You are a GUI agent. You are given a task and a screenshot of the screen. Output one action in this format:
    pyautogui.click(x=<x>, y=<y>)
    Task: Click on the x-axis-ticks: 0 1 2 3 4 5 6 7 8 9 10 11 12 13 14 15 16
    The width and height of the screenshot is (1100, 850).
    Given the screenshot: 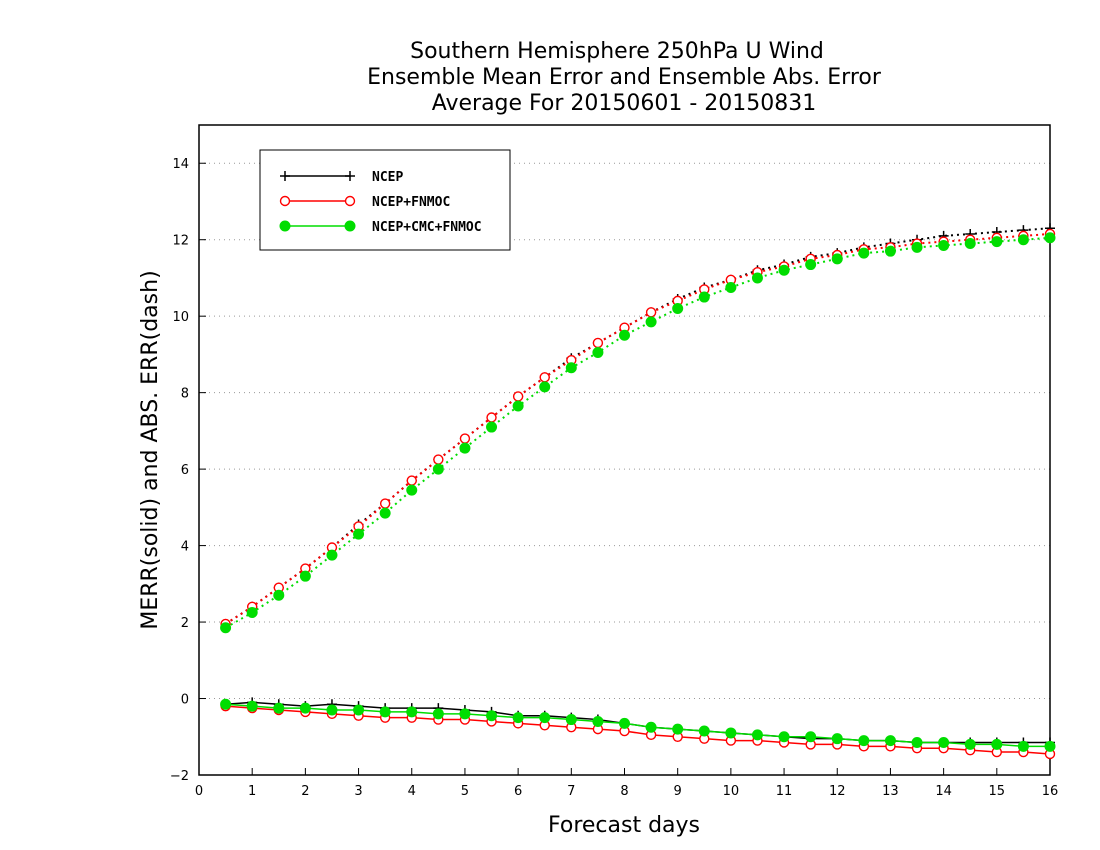 What is the action you would take?
    pyautogui.click(x=626, y=783)
    